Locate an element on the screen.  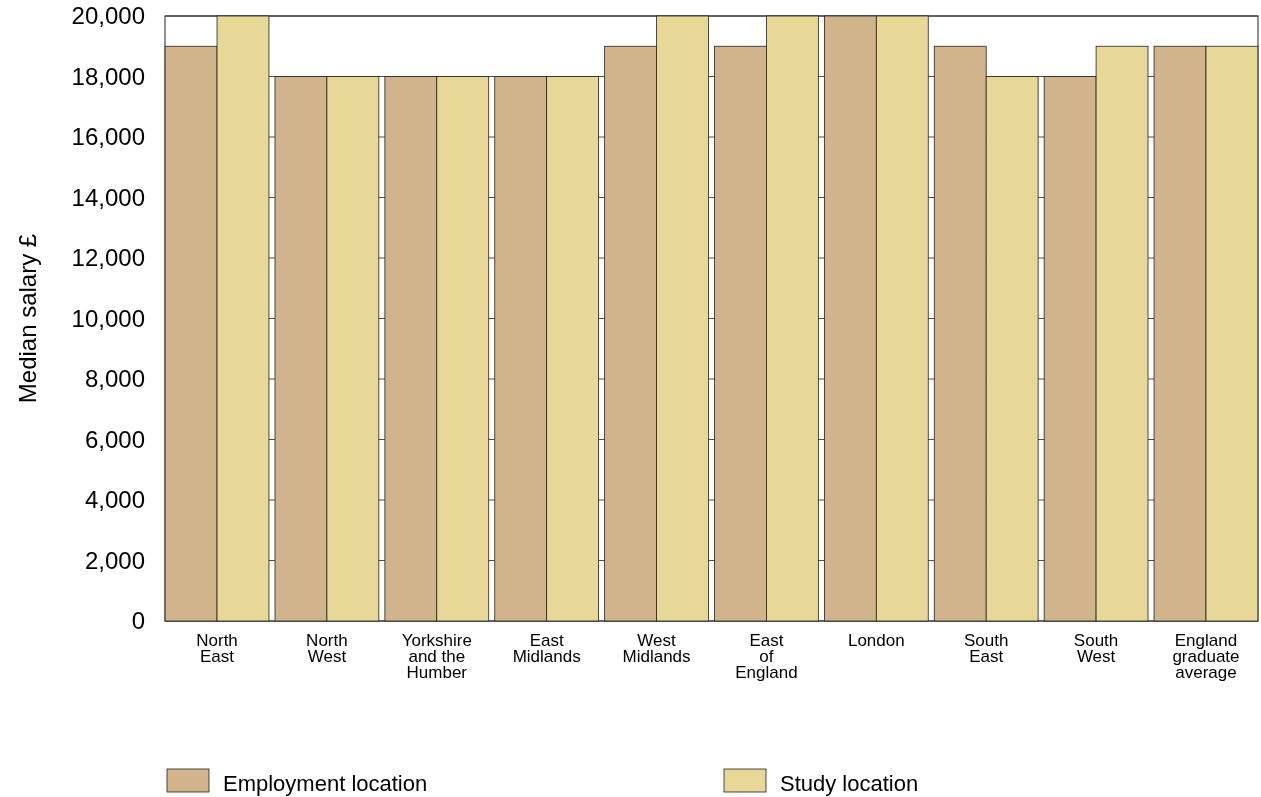
x-tick-label: South West is located at coordinates (1096, 648).